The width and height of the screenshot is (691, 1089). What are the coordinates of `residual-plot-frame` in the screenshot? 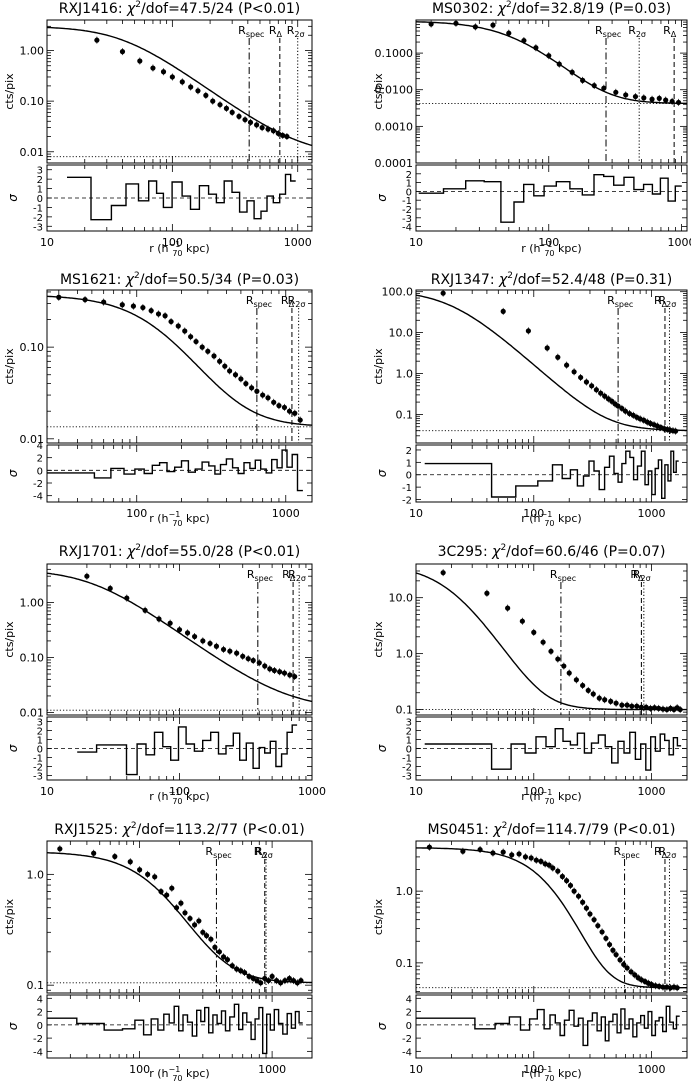 It's located at (179, 1026).